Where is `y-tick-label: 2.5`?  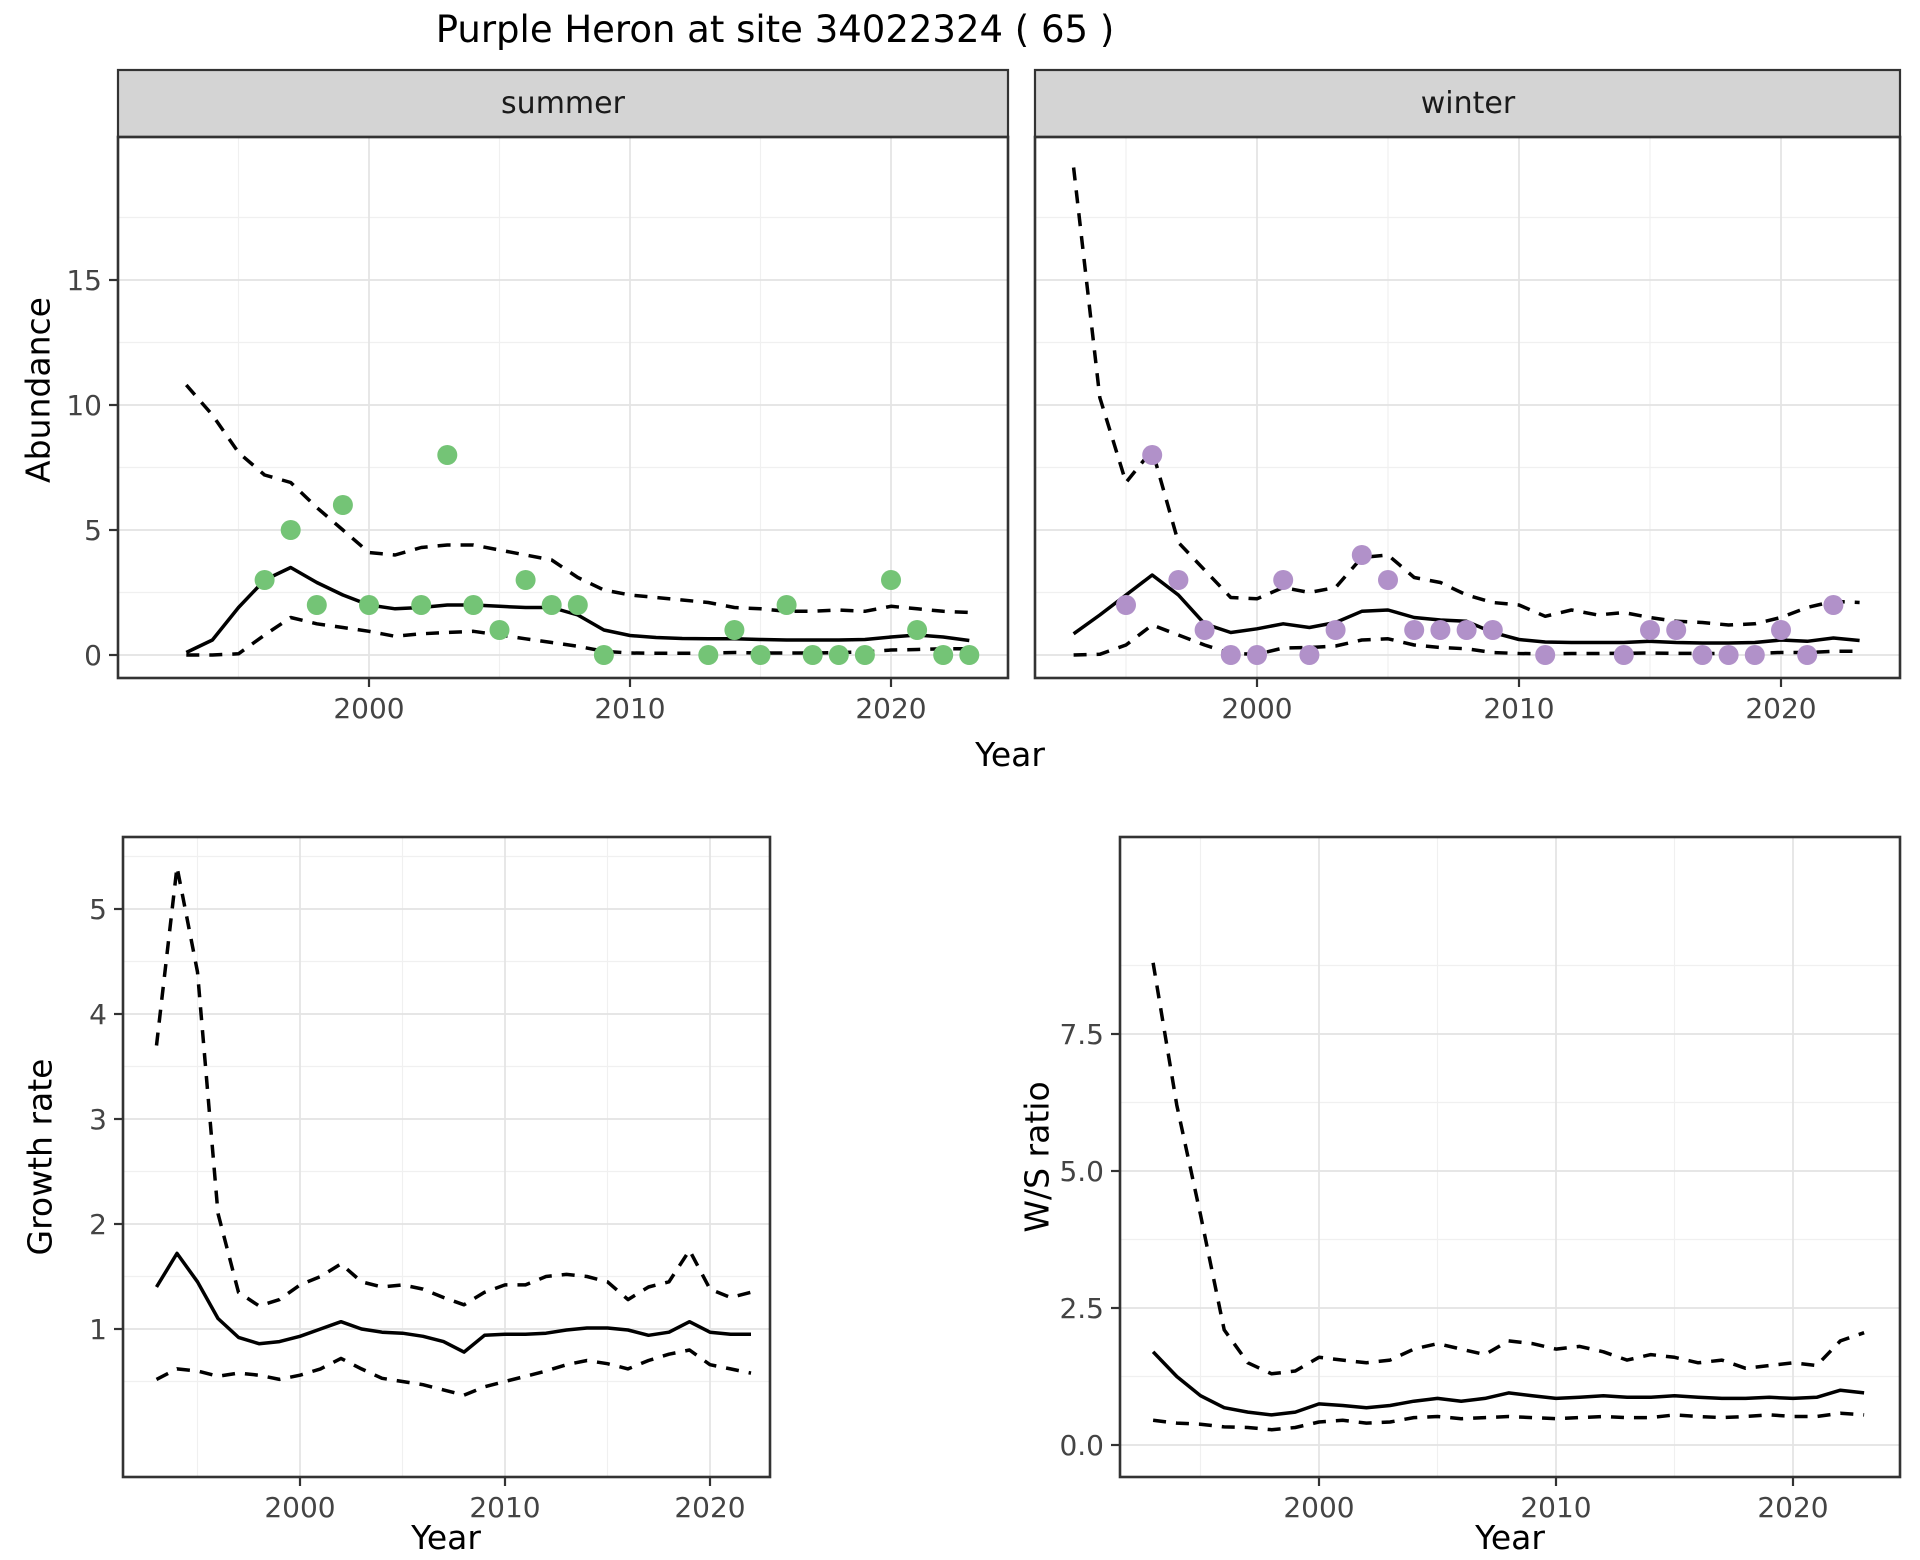 y-tick-label: 2.5 is located at coordinates (1081, 1308).